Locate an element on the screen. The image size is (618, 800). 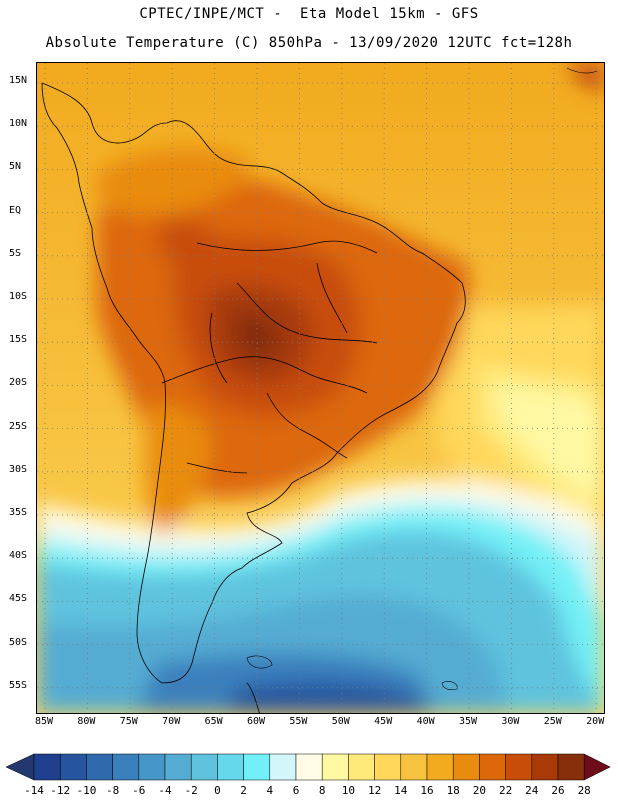
longitude-label: 85W is located at coordinates (44, 721).